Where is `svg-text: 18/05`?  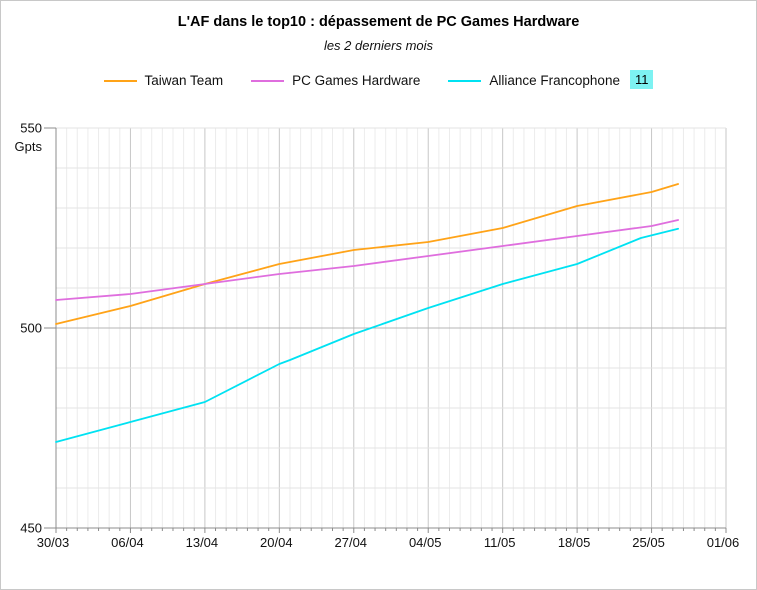
svg-text: 18/05 is located at coordinates (574, 542).